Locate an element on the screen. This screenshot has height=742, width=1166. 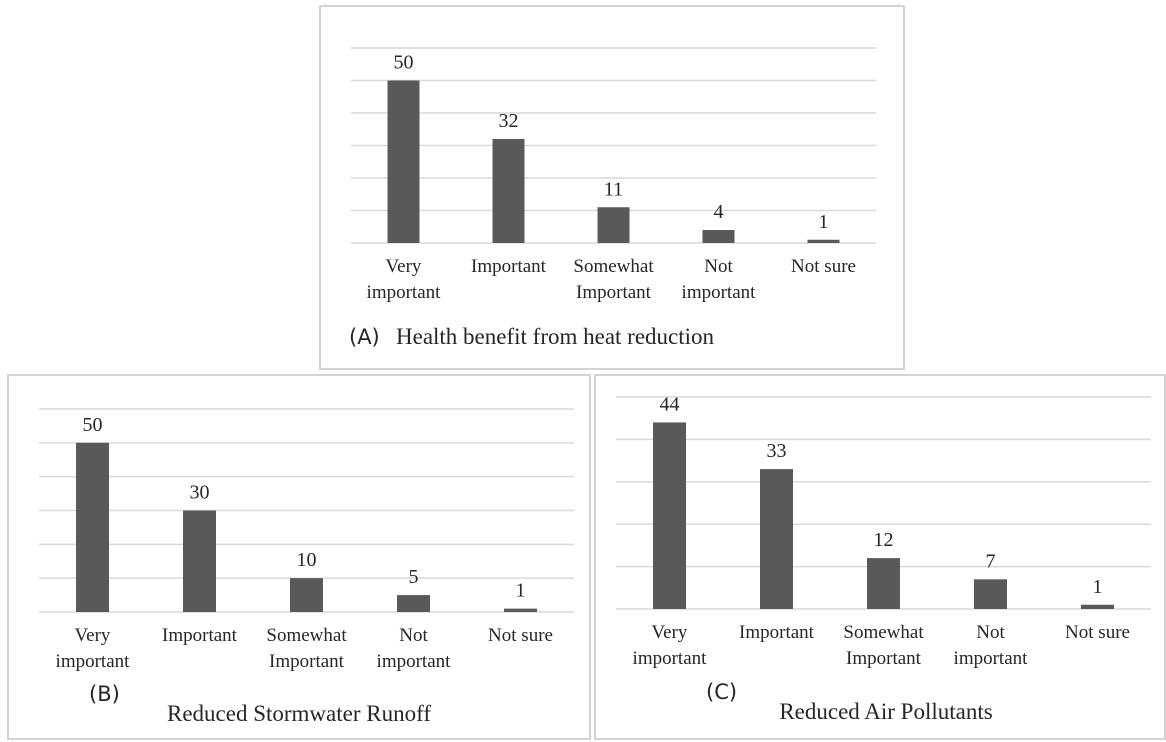
data-label-2: 33 is located at coordinates (777, 451).